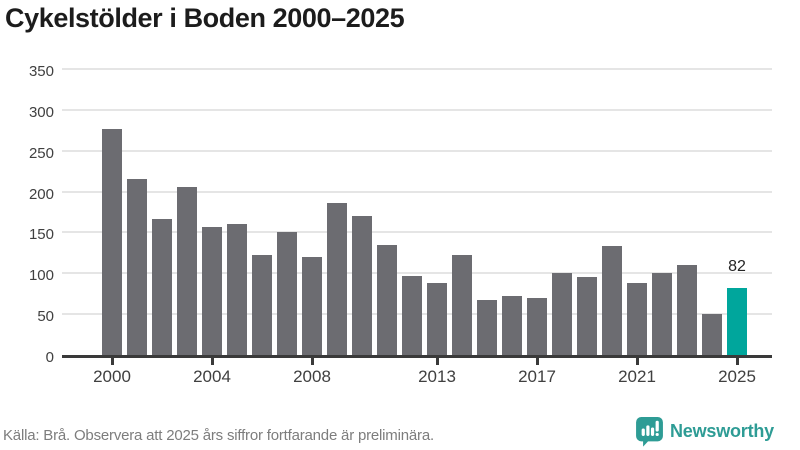 The height and width of the screenshot is (450, 800). I want to click on bar-2002, so click(162, 286).